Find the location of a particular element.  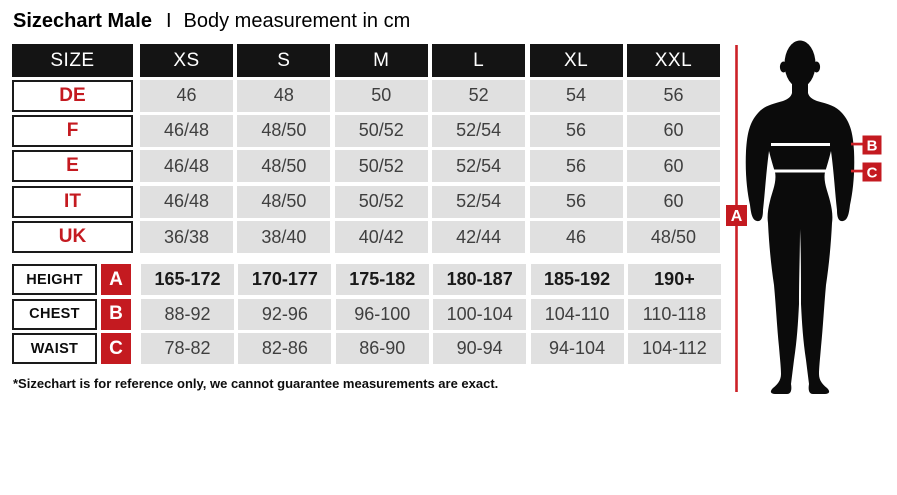

row-label-it: IT is located at coordinates (72, 201).